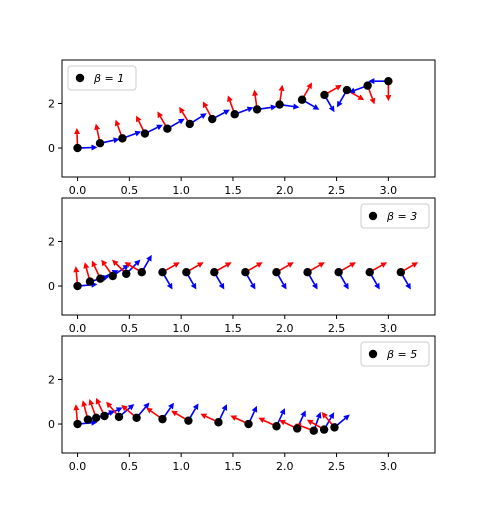  What do you see at coordinates (401, 354) in the screenshot?
I see `legend-label: β = 5` at bounding box center [401, 354].